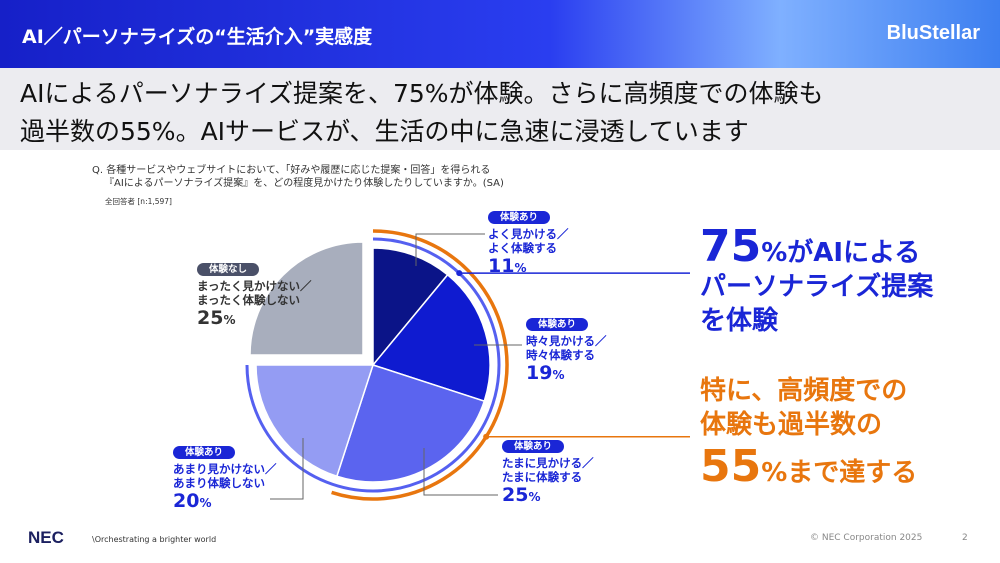 This screenshot has width=1000, height=563. I want to click on slice-value: 19, so click(539, 373).